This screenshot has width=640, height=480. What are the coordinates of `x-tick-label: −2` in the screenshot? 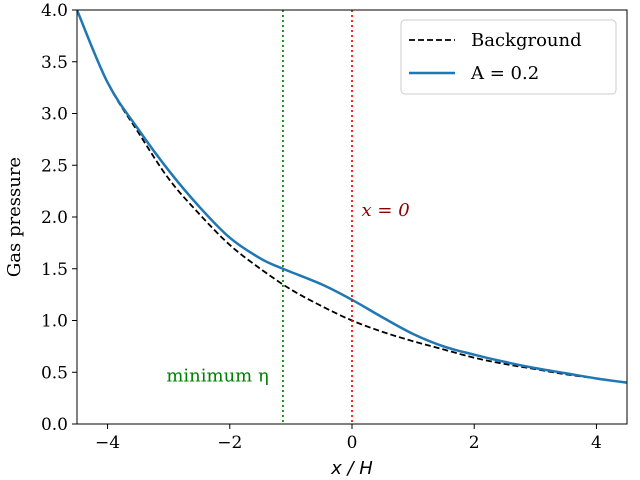 It's located at (229, 443).